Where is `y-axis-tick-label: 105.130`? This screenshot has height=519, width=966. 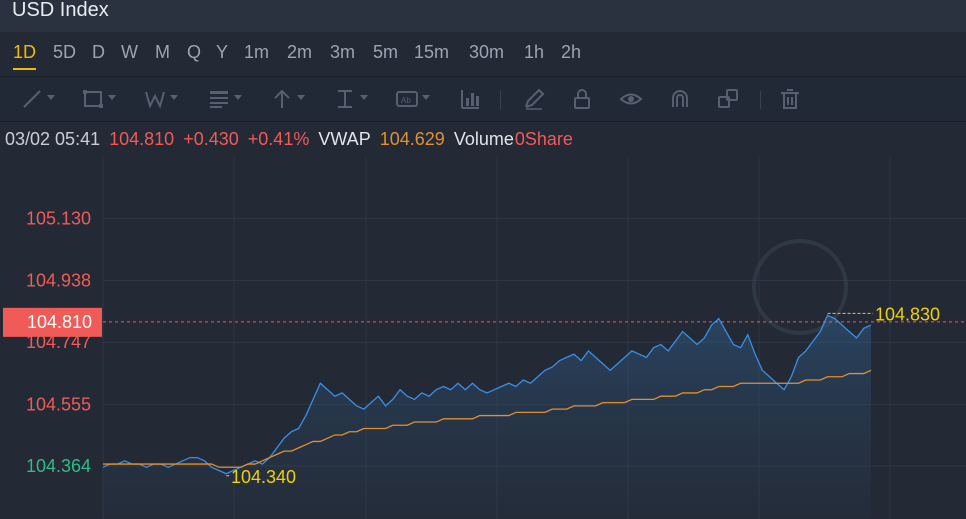 y-axis-tick-label: 105.130 is located at coordinates (58, 218).